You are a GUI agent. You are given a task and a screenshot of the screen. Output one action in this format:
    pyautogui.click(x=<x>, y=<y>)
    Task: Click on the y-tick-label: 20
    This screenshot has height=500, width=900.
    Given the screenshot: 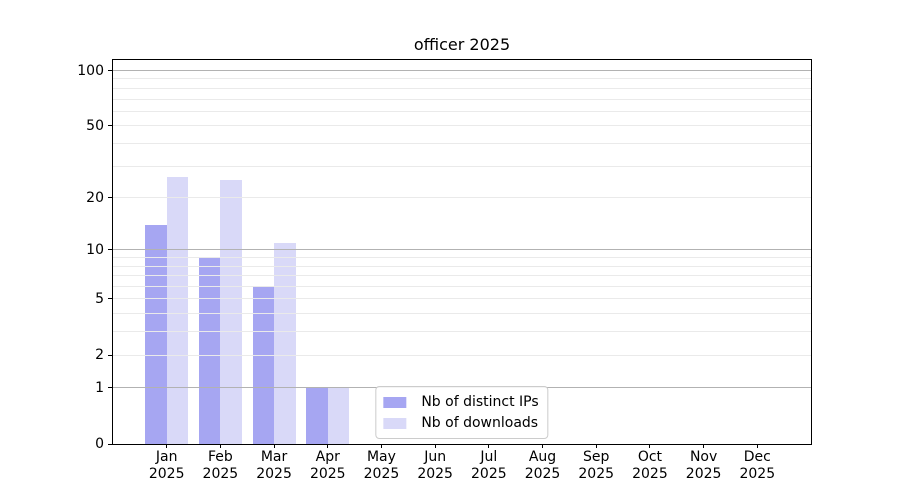 What is the action you would take?
    pyautogui.click(x=95, y=197)
    